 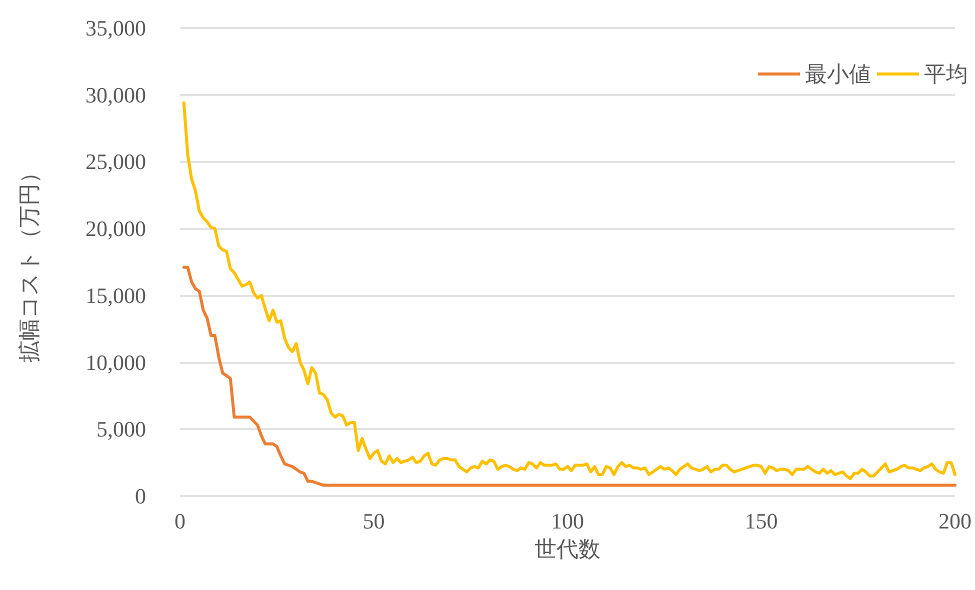 What do you see at coordinates (567, 549) in the screenshot?
I see `x-axis-title: 世代数` at bounding box center [567, 549].